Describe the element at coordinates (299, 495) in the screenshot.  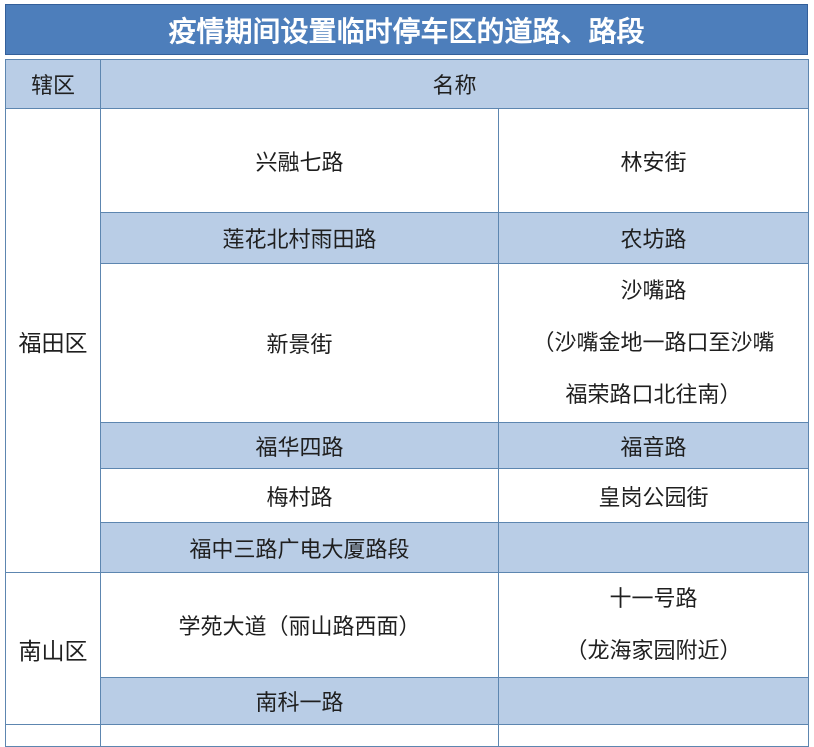
I see `road-cell: 梅村路` at that location.